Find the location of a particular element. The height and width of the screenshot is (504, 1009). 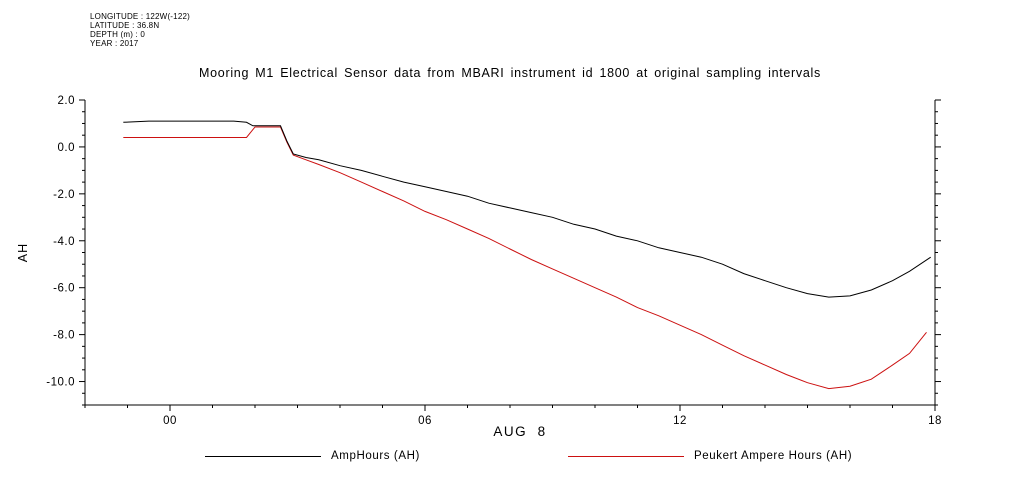

x-tick-label: 06 is located at coordinates (425, 421).